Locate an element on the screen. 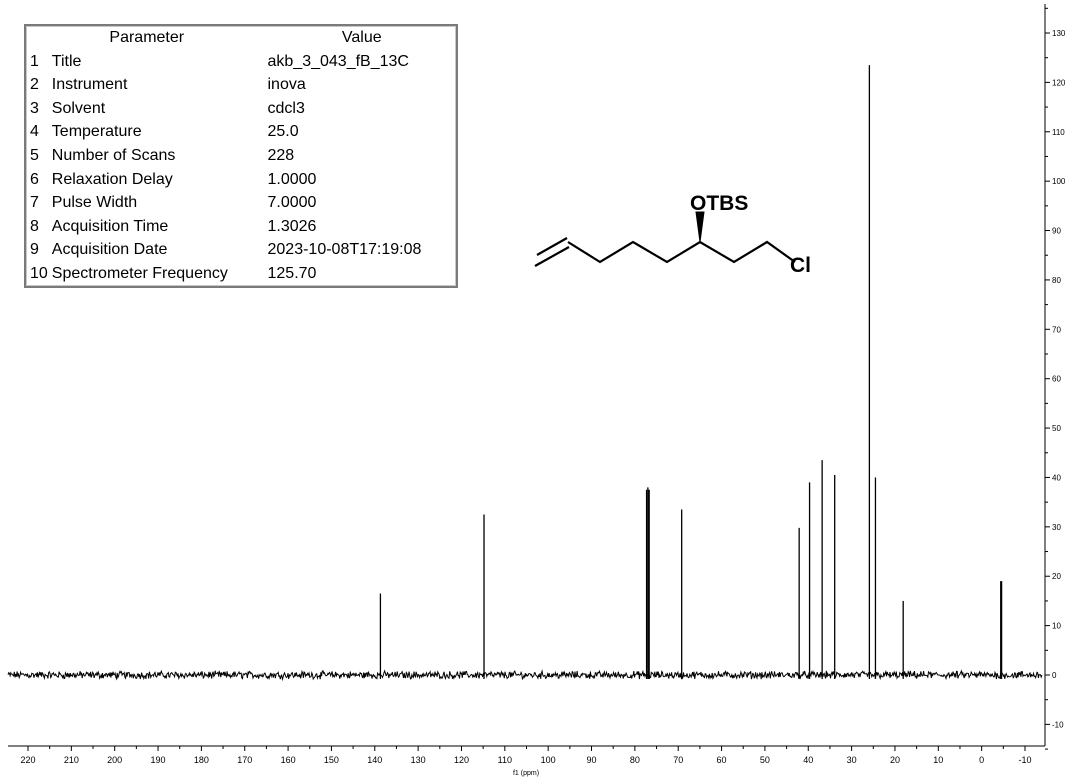  x-axis-label: f1 (ppm) is located at coordinates (526, 773).